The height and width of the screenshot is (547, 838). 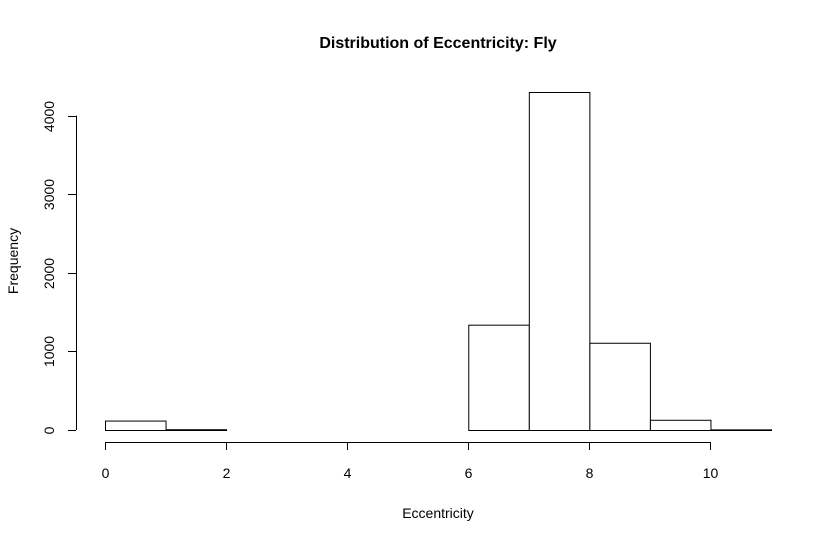 I want to click on y-tick-label: 3000, so click(x=49, y=194).